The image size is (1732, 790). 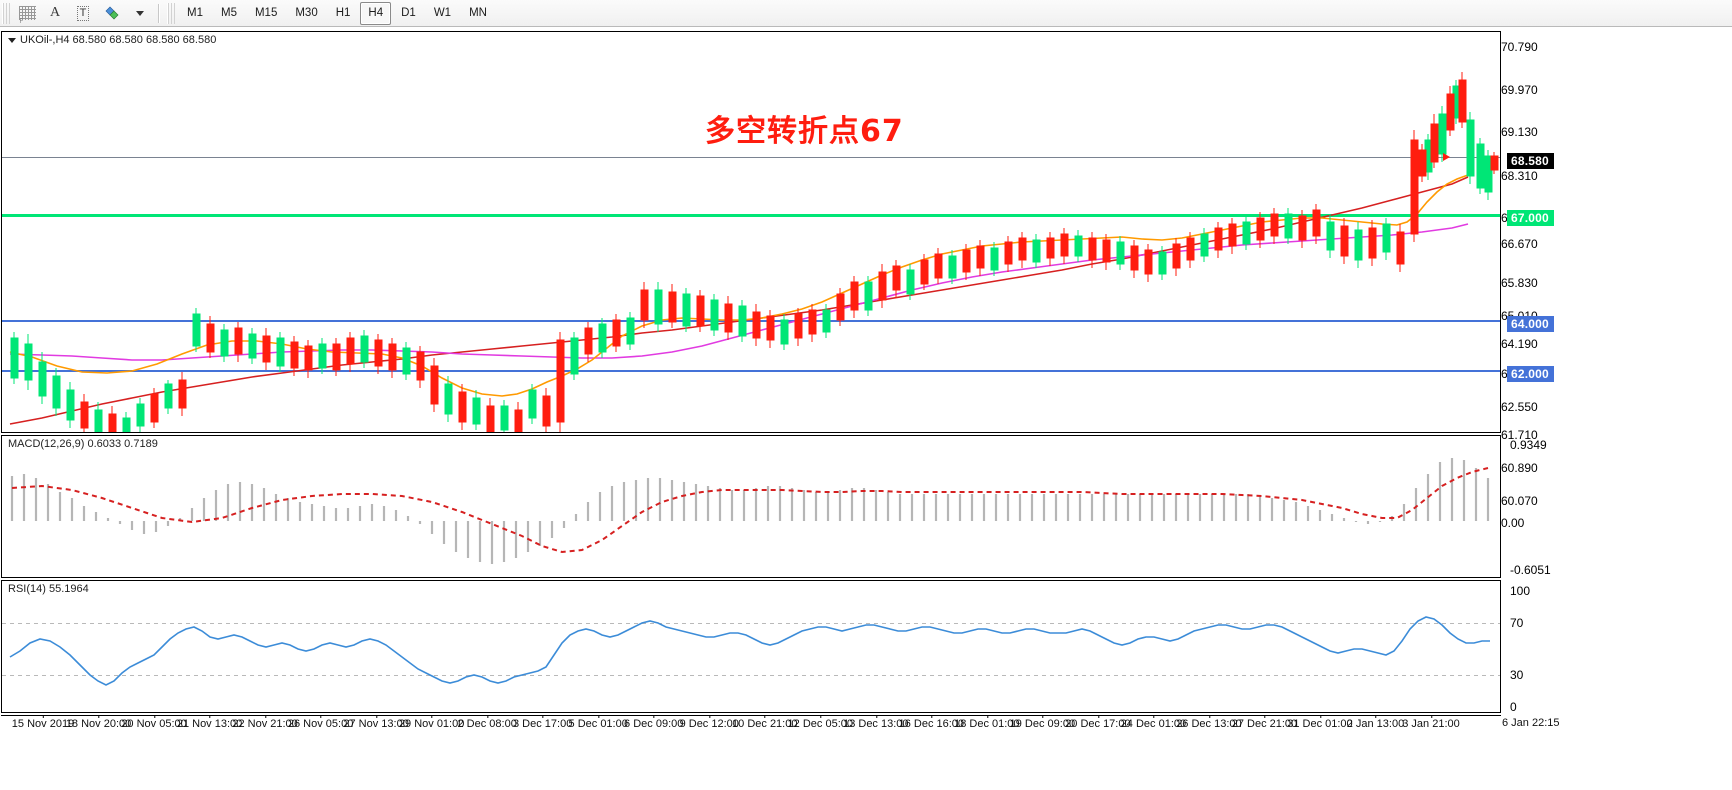 What do you see at coordinates (343, 13) in the screenshot?
I see `timeframe-h1: H1` at bounding box center [343, 13].